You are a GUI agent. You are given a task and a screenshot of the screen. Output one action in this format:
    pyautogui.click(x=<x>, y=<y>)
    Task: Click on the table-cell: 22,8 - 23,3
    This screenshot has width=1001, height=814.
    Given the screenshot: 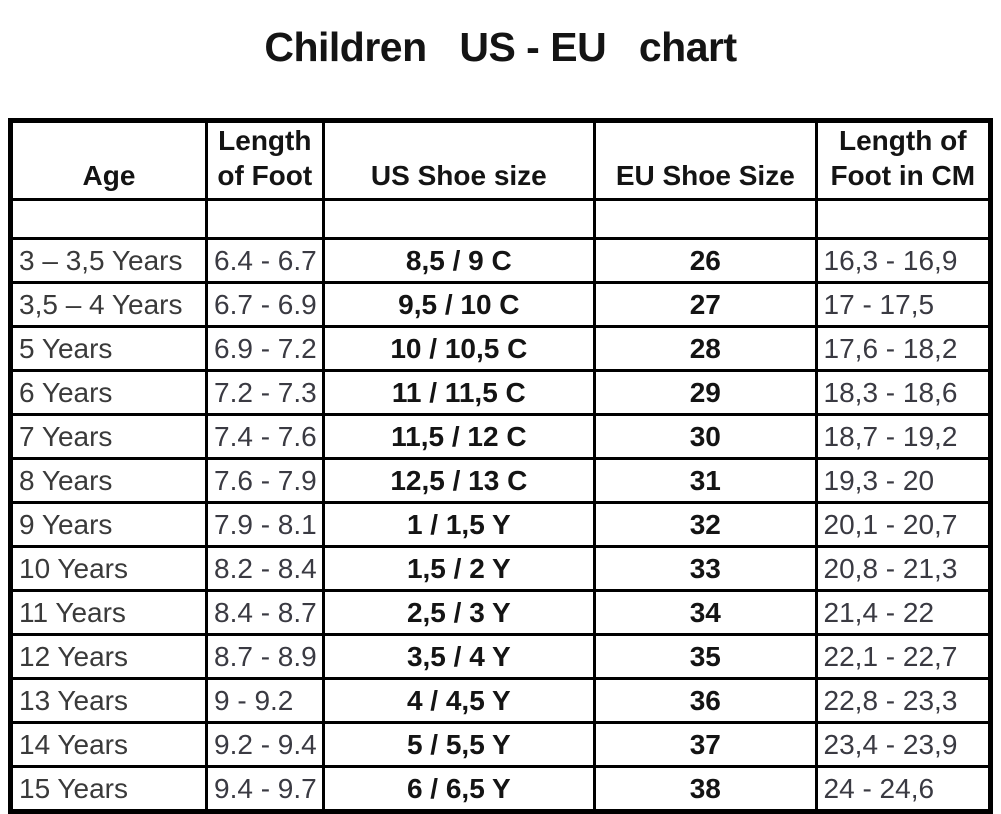 What is the action you would take?
    pyautogui.click(x=903, y=700)
    